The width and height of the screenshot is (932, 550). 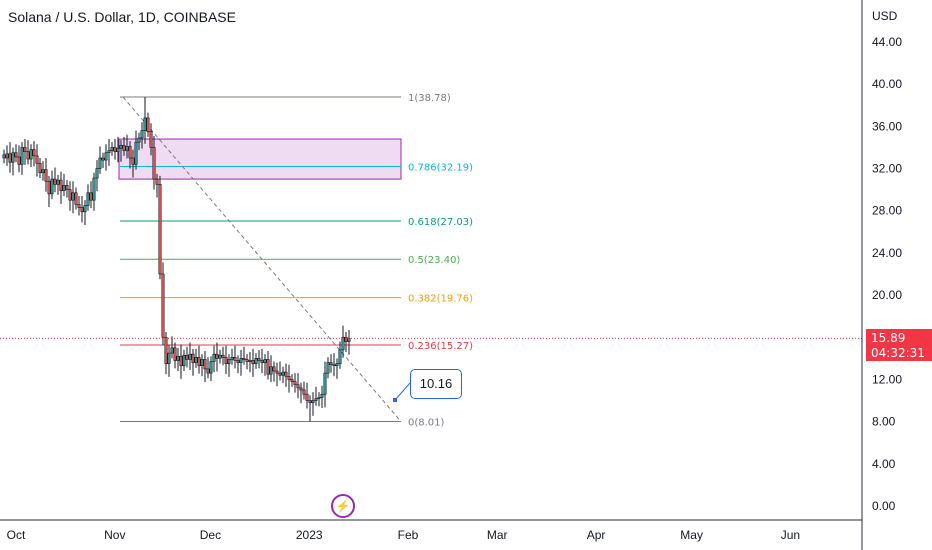 What do you see at coordinates (887, 169) in the screenshot?
I see `y-tick-label: 32.00` at bounding box center [887, 169].